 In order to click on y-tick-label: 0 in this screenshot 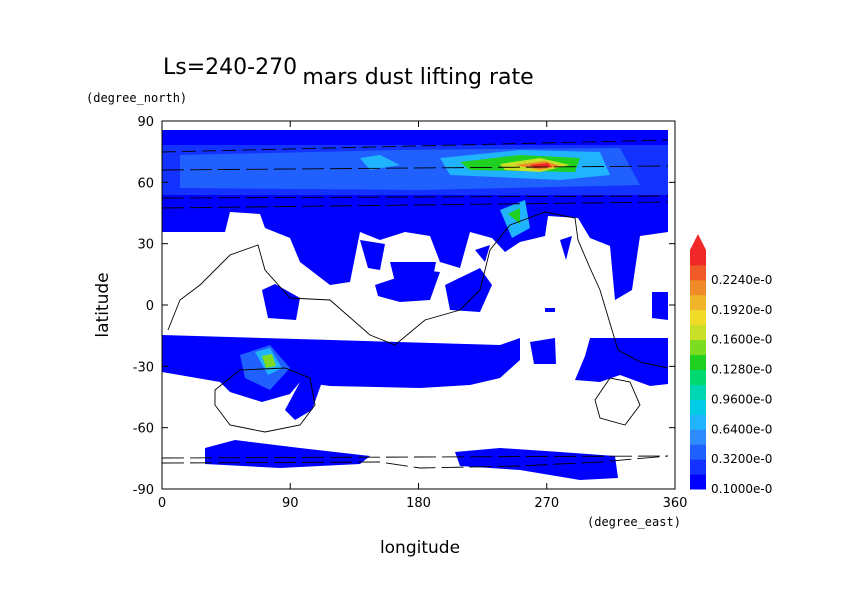, I will do `click(150, 306)`.